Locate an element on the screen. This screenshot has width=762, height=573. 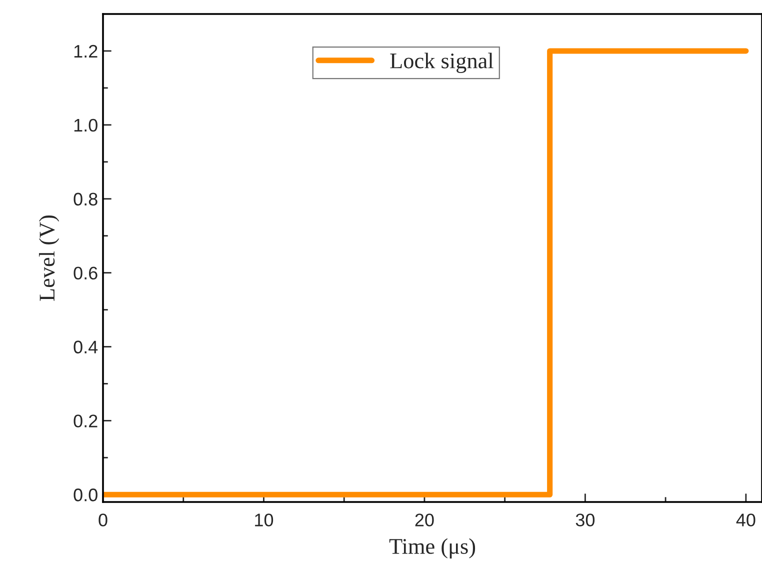
y-tick-label: 0.2 is located at coordinates (86, 421).